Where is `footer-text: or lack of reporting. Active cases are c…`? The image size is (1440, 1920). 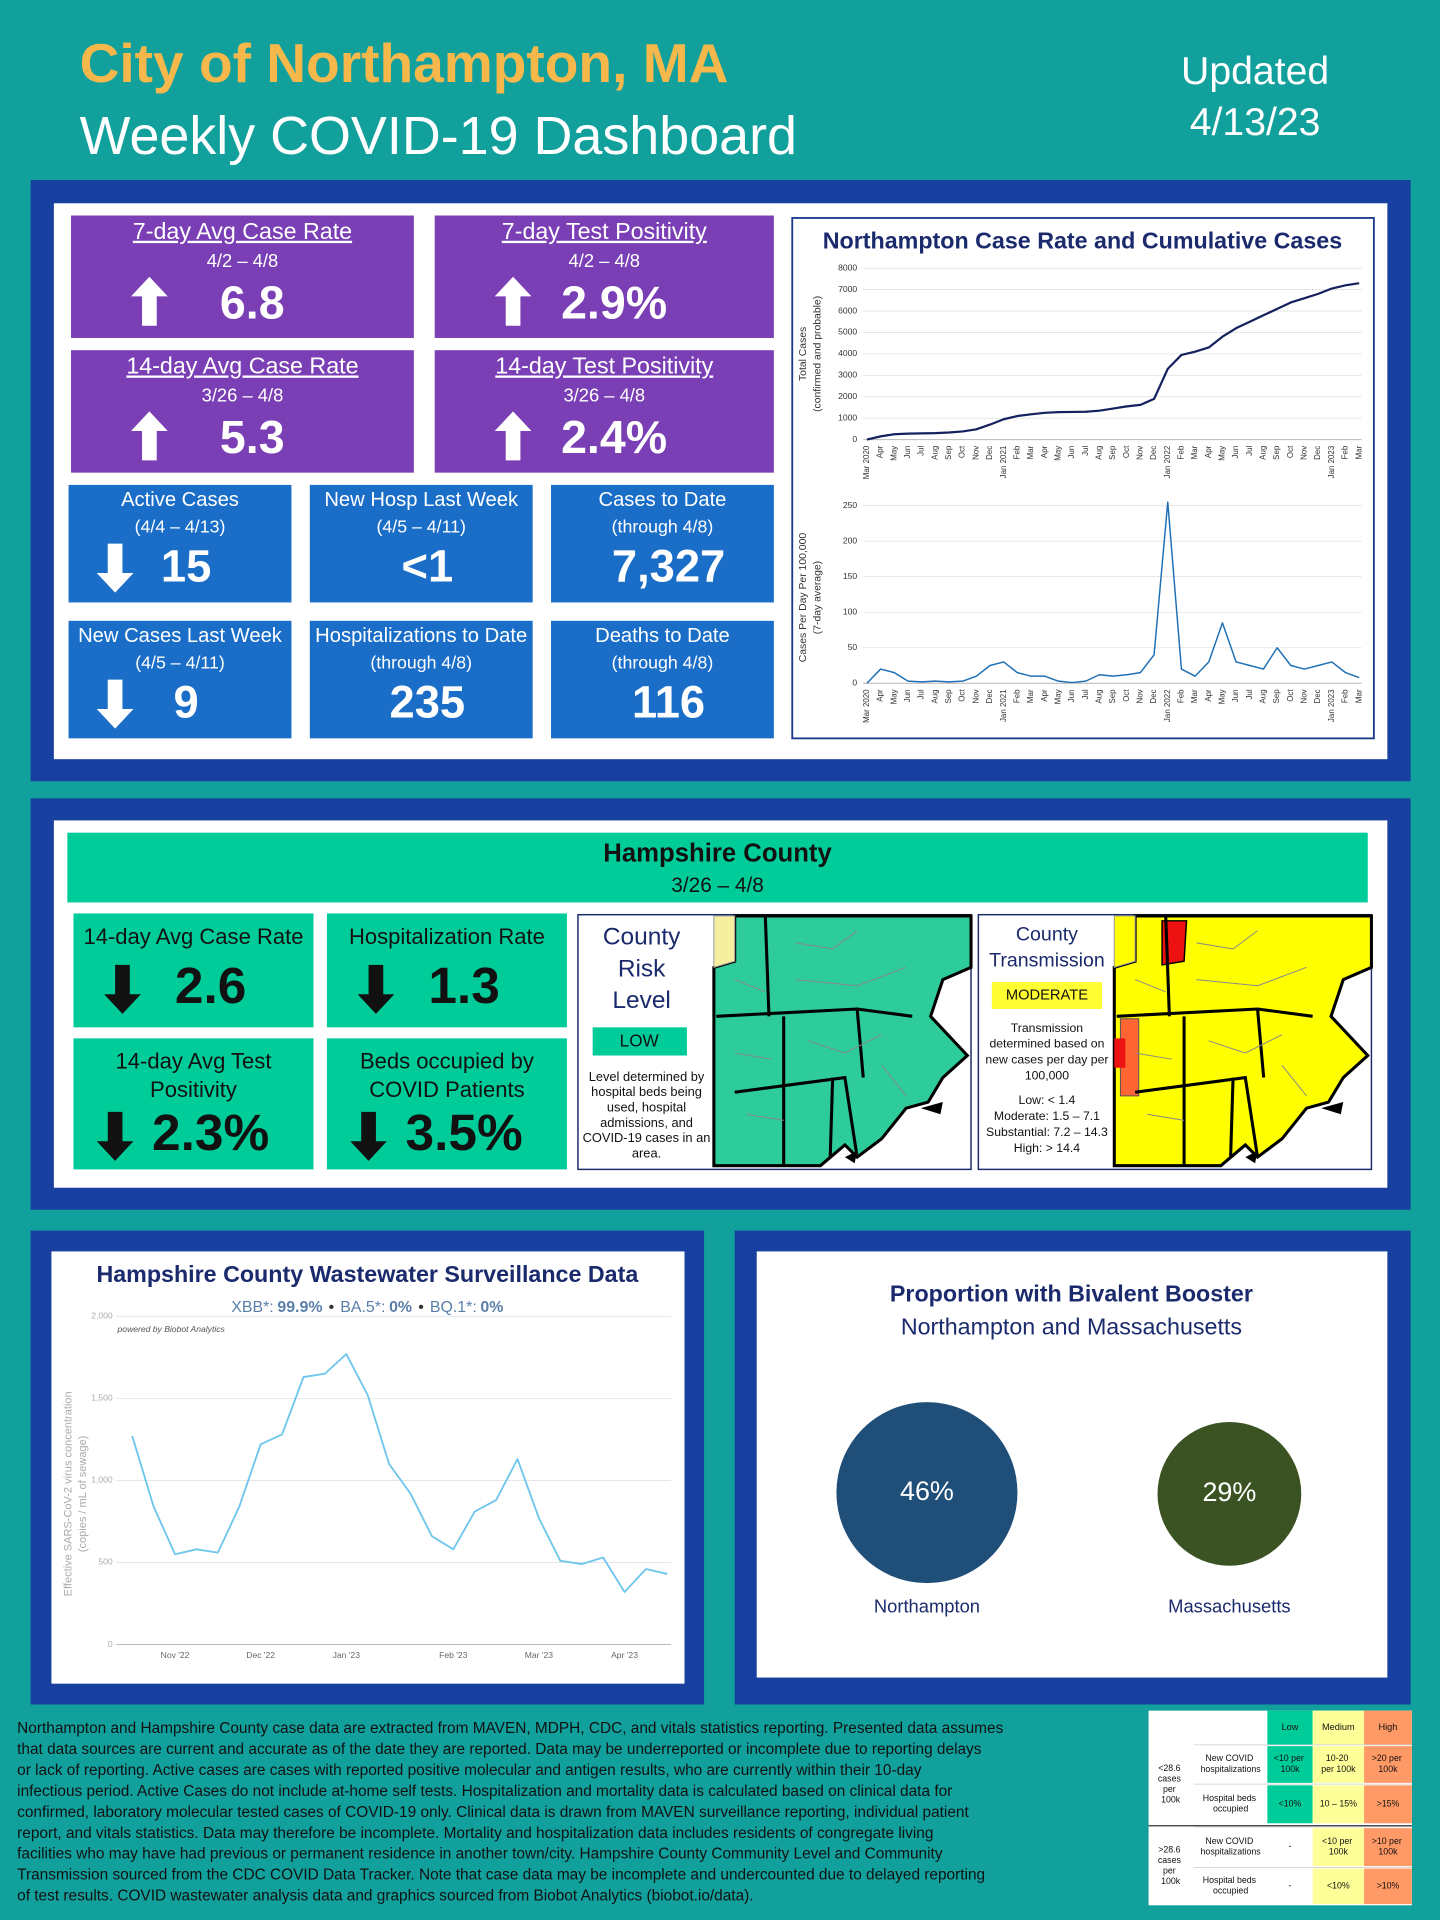
footer-text: or lack of reporting. Active cases are c… is located at coordinates (469, 1770).